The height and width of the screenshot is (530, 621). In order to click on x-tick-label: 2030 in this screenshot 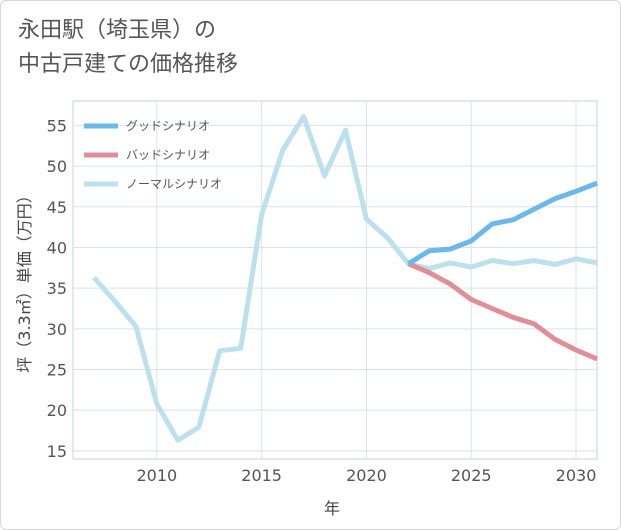, I will do `click(576, 475)`.